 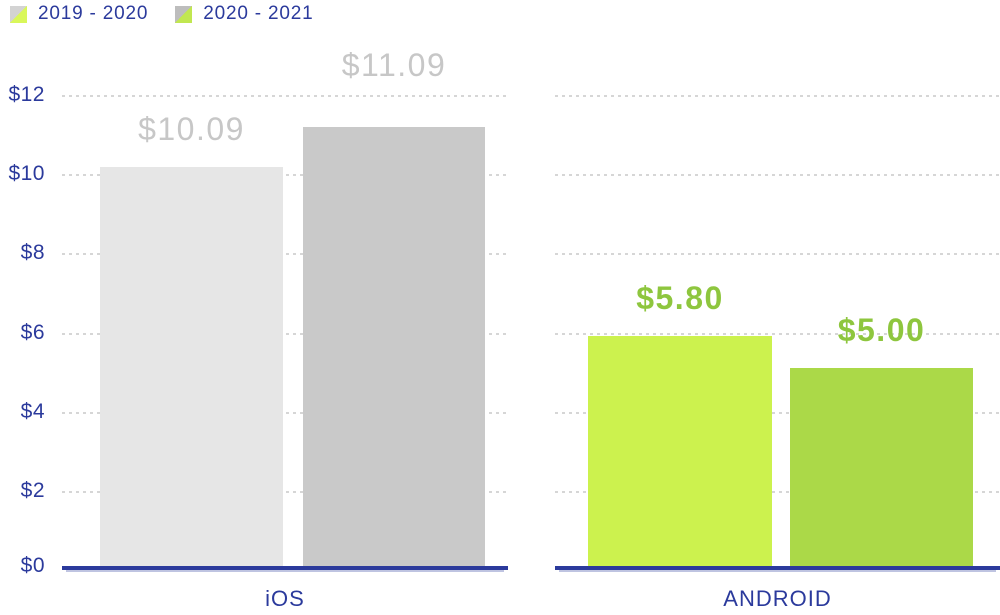 I want to click on y-axis-tick-0: $0, so click(x=32, y=565).